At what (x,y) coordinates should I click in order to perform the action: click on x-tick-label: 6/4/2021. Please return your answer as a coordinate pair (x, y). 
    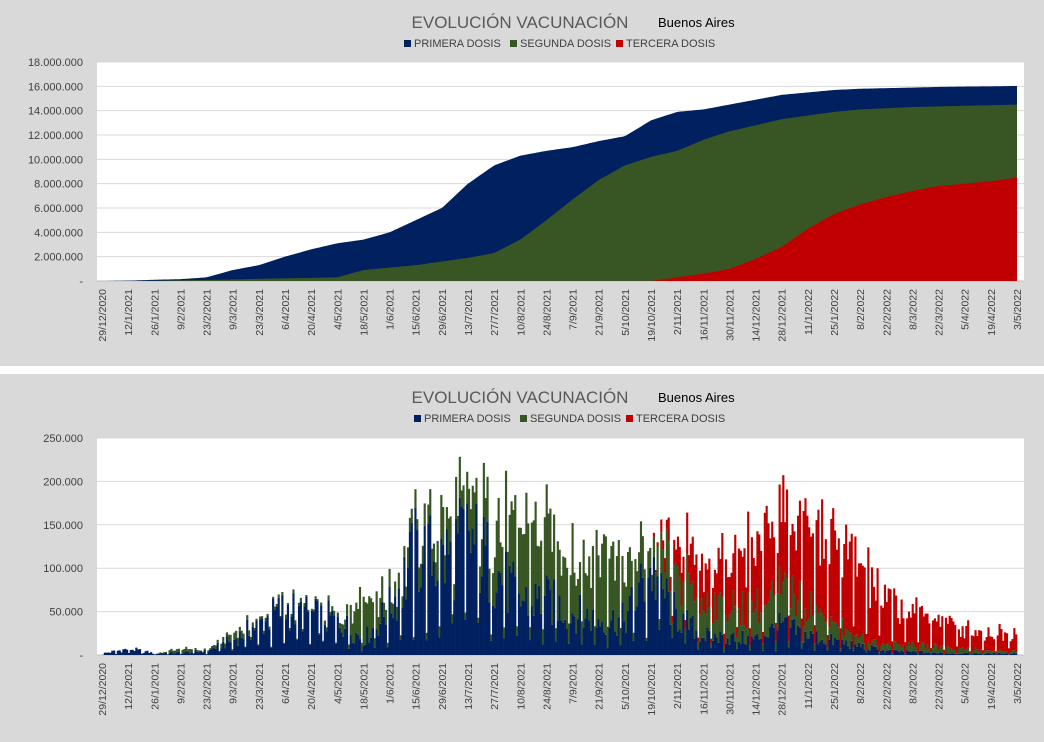
    Looking at the image, I should click on (286, 683).